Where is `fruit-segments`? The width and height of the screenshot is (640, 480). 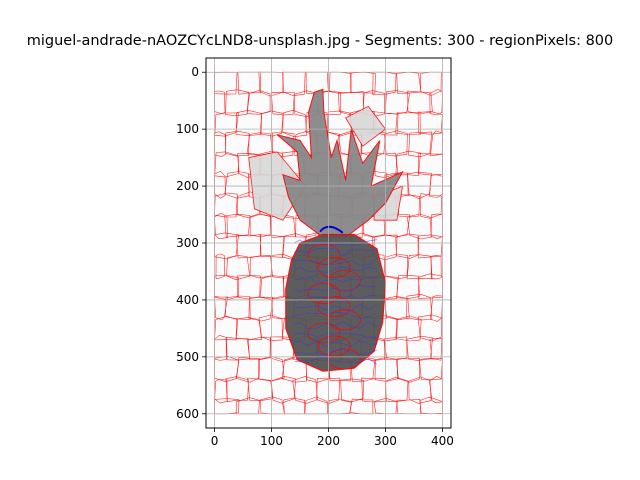
fruit-segments is located at coordinates (334, 307).